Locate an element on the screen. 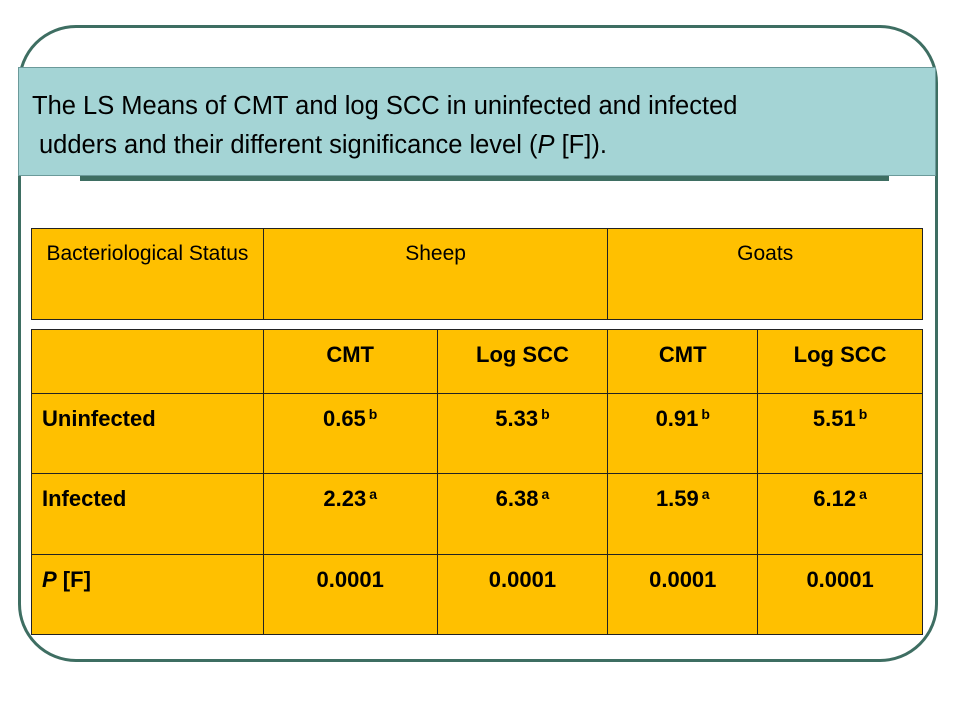 The width and height of the screenshot is (960, 720). row-label-p-f-suffix: [F] is located at coordinates (73, 579).